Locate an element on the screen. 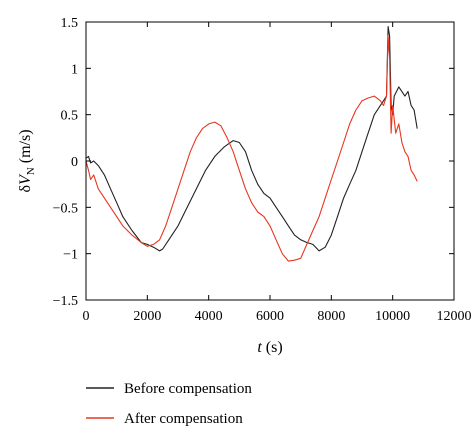  x-tick-label: 10000 is located at coordinates (392, 316).